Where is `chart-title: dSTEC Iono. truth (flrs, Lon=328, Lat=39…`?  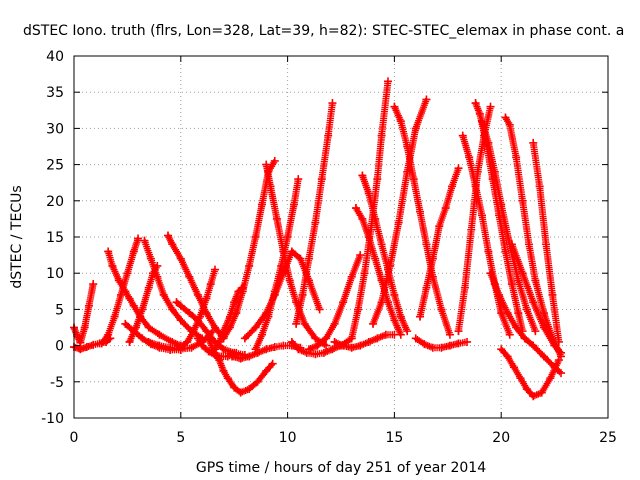
chart-title: dSTEC Iono. truth (flrs, Lon=328, Lat=39… is located at coordinates (323, 31).